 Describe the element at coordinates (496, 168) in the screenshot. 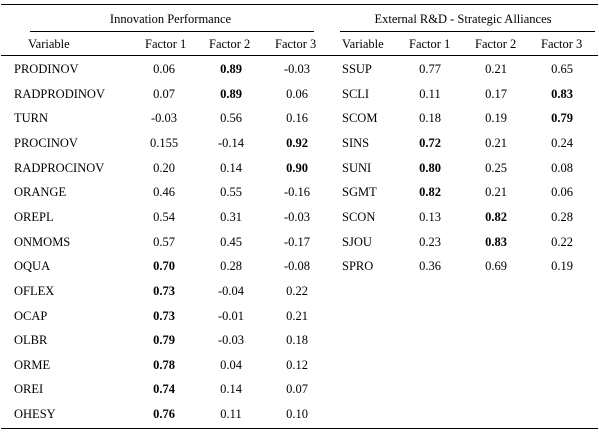

I see `factor2-value-cell: 0.25` at that location.